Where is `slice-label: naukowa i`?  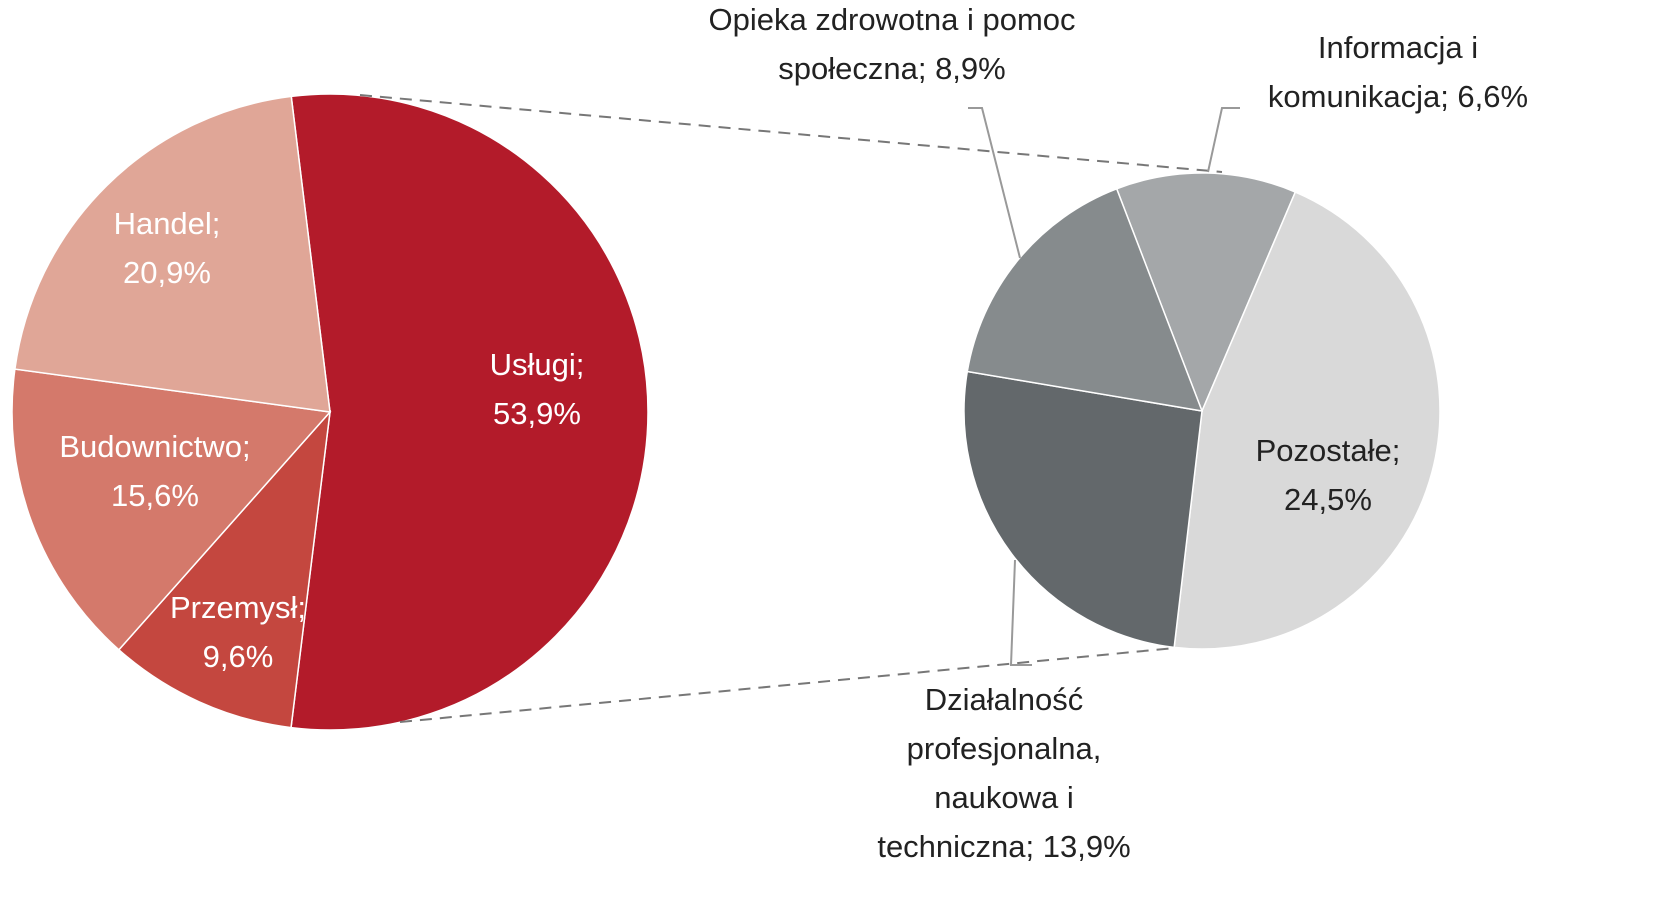
slice-label: naukowa i is located at coordinates (1004, 797).